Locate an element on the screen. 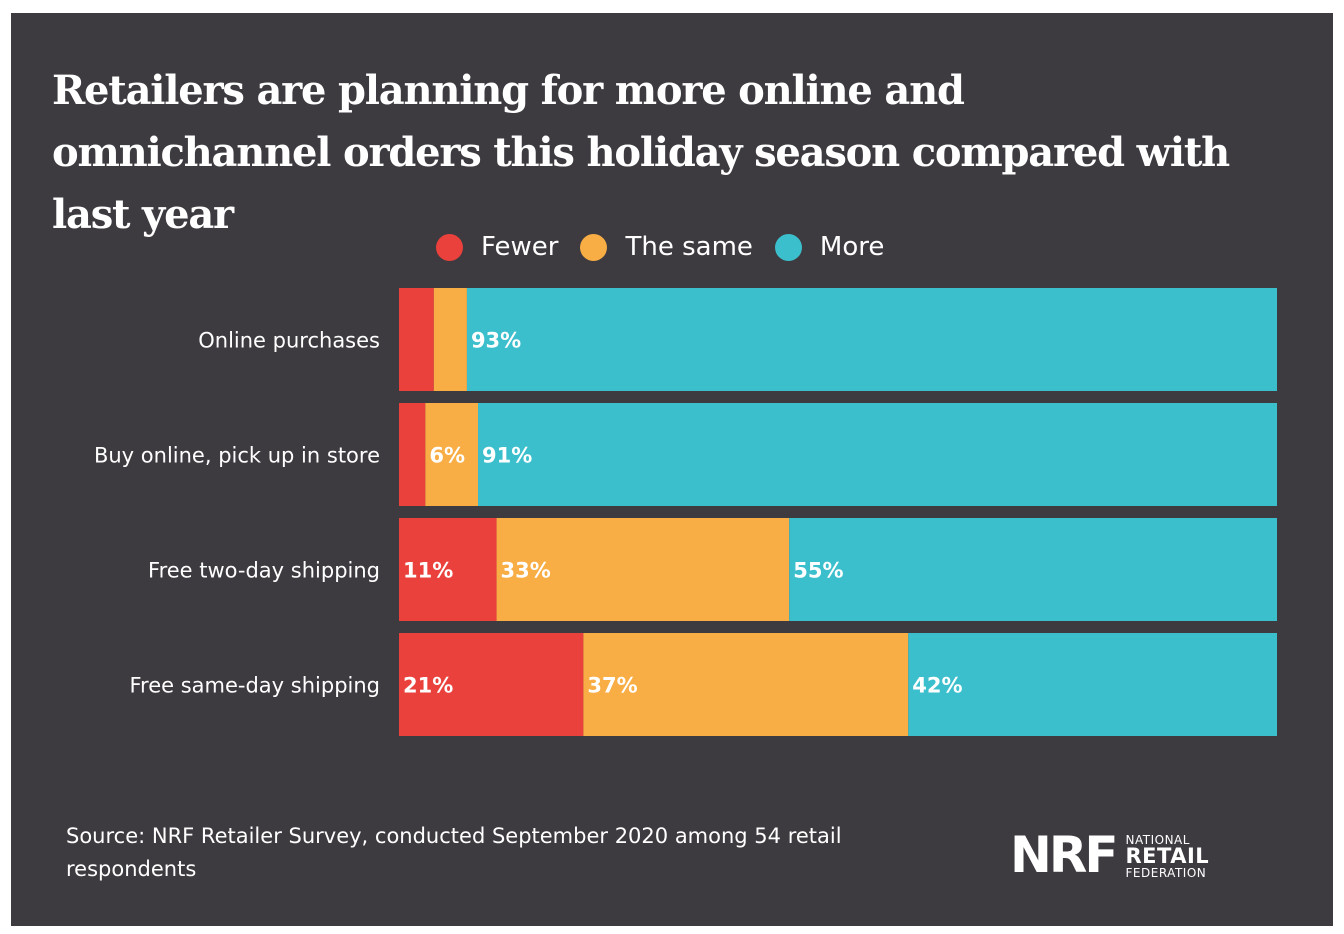 The width and height of the screenshot is (1344, 934). bar-the-same-free-two-day-shipping is located at coordinates (643, 569).